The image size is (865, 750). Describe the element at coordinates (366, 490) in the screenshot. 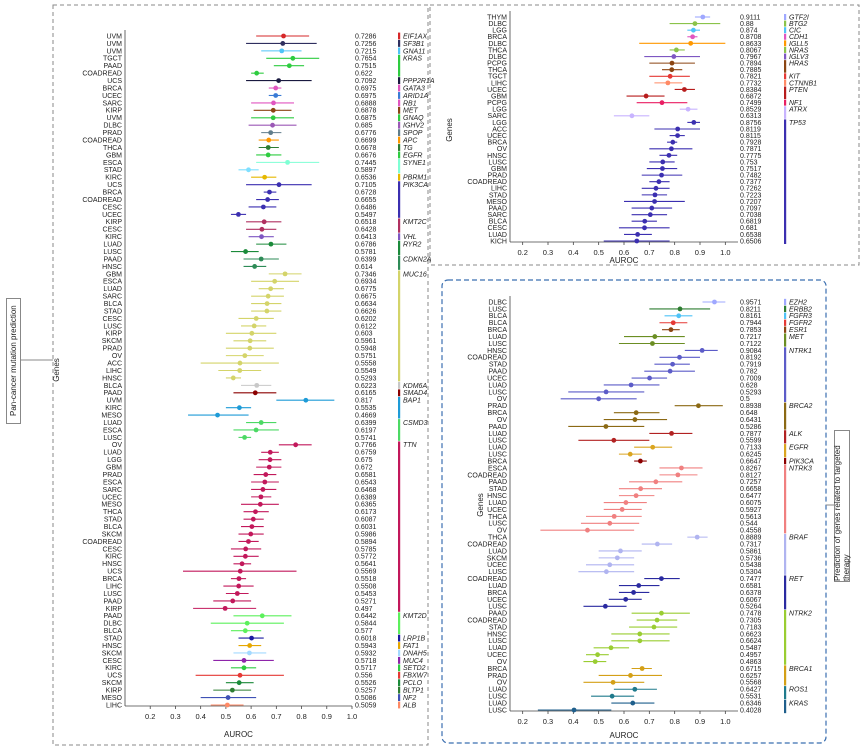

I see `pan-cancer-value-label: 0.6468` at that location.